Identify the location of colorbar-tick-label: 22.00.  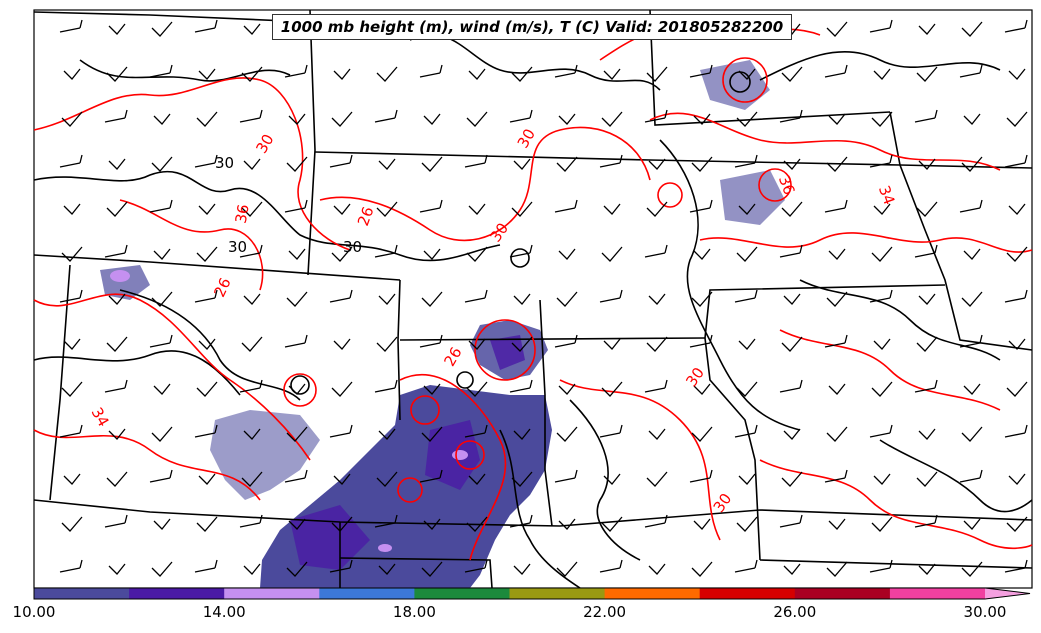
(605, 612).